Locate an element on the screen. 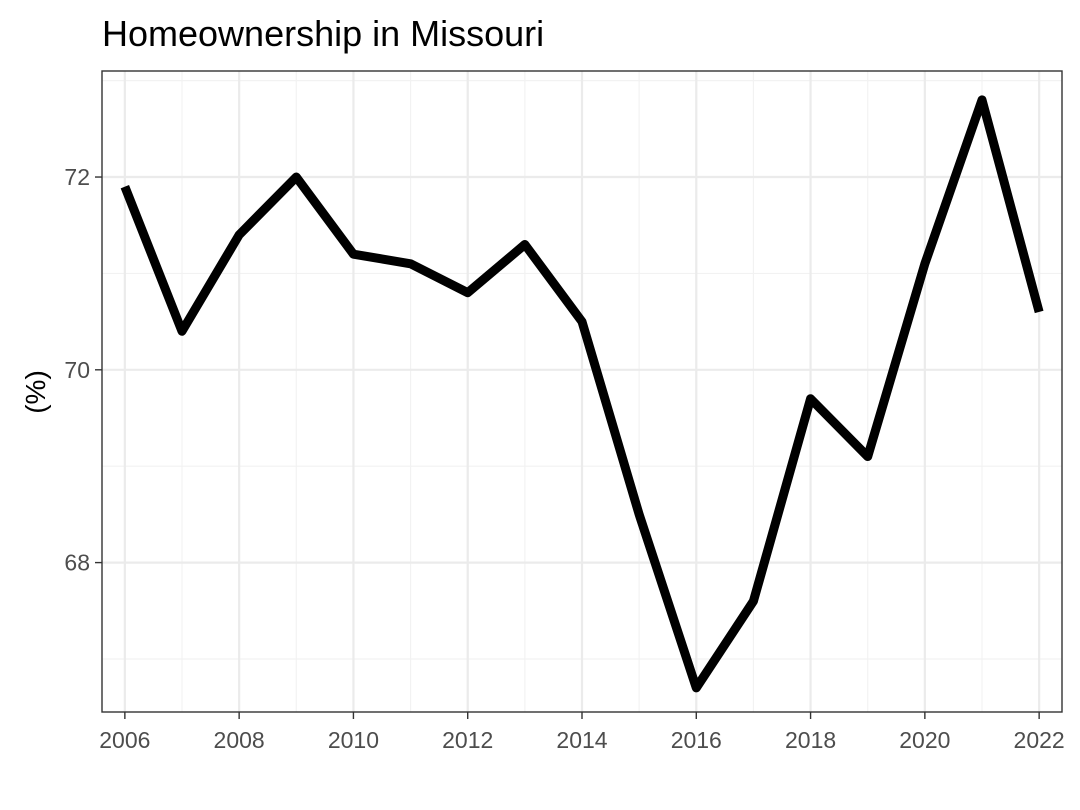  y-tick-label: 72 is located at coordinates (77, 177).